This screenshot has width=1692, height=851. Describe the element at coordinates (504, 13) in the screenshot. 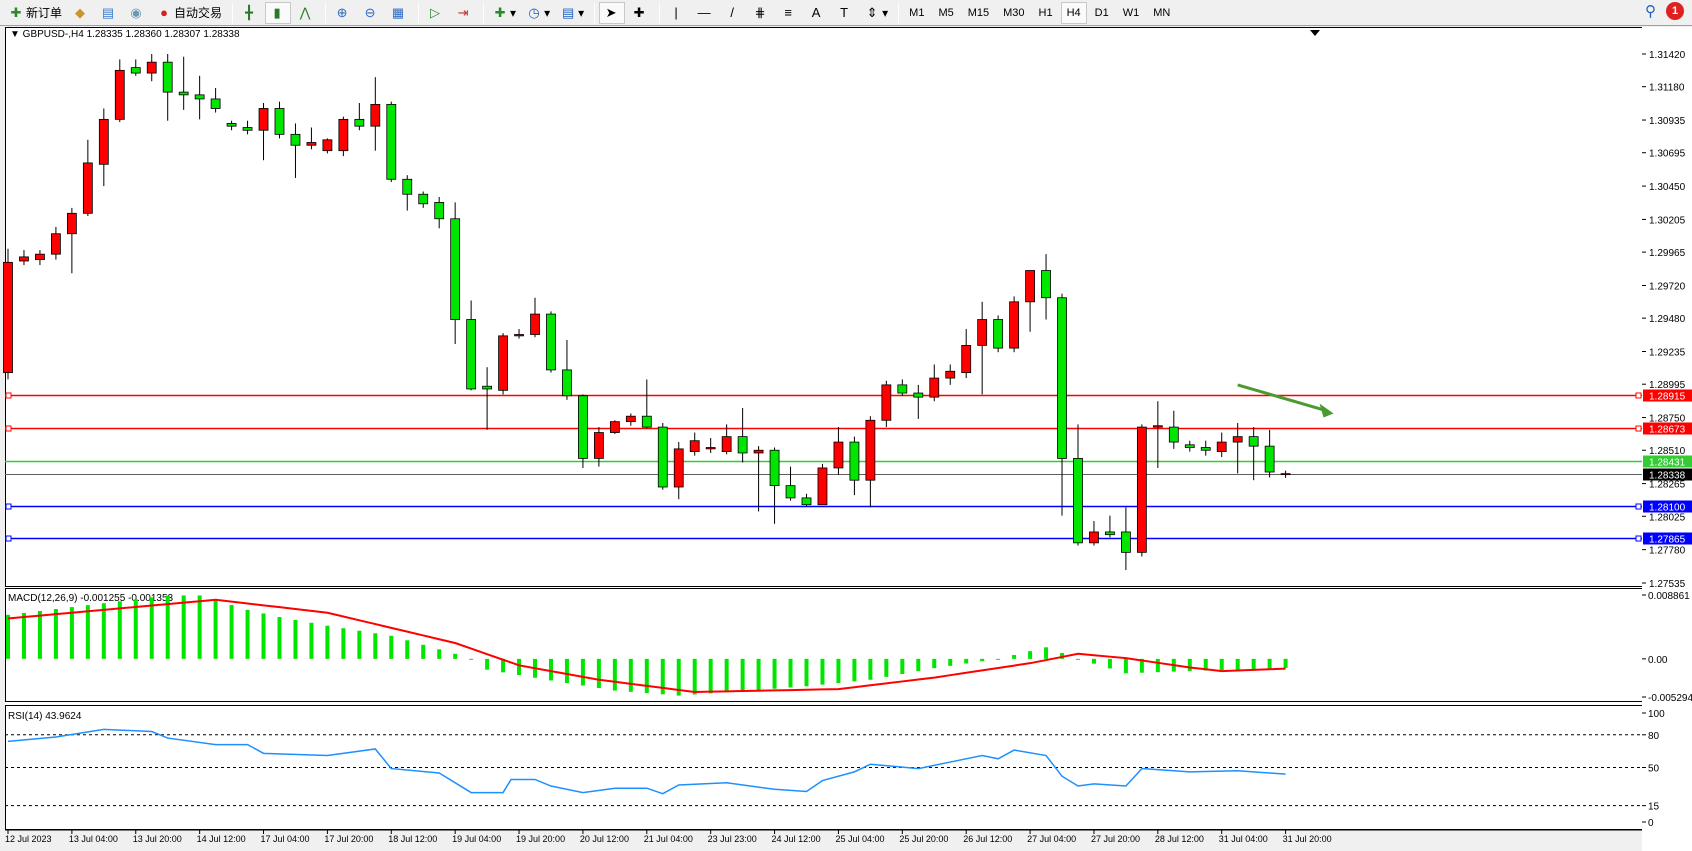

I see `indicators-button: ✚ ▾` at that location.